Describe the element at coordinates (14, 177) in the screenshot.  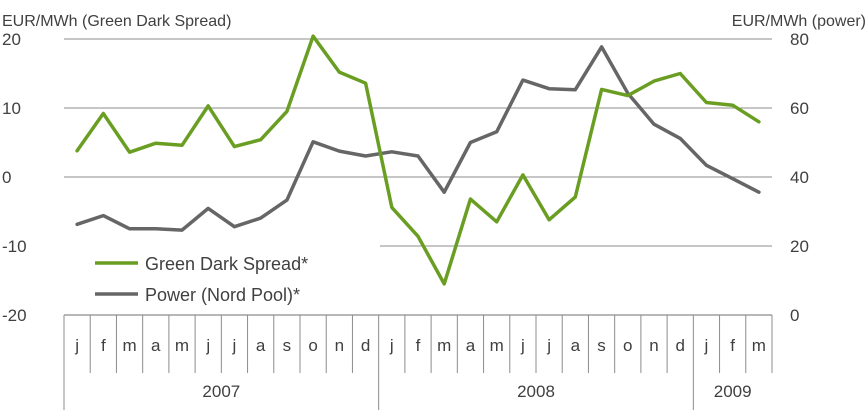
I see `left-axis-ticks: 20 10 0 -10 -20` at that location.